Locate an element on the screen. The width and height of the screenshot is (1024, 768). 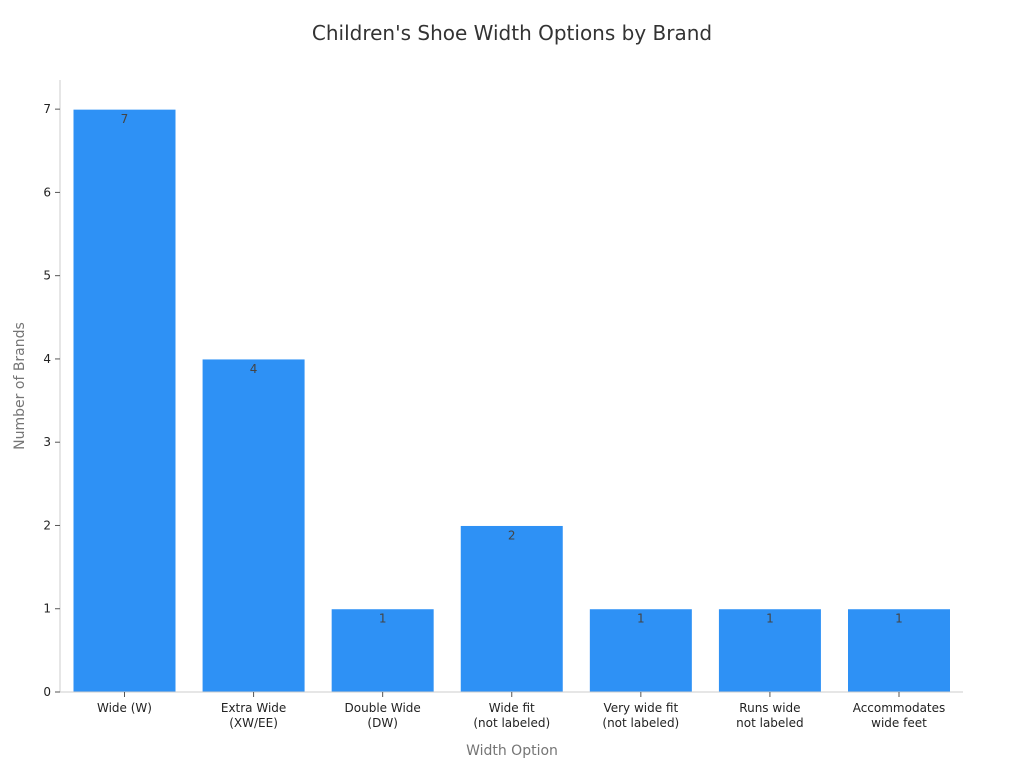
chart-title: Children's Shoe Width Options by Brand is located at coordinates (512, 33).